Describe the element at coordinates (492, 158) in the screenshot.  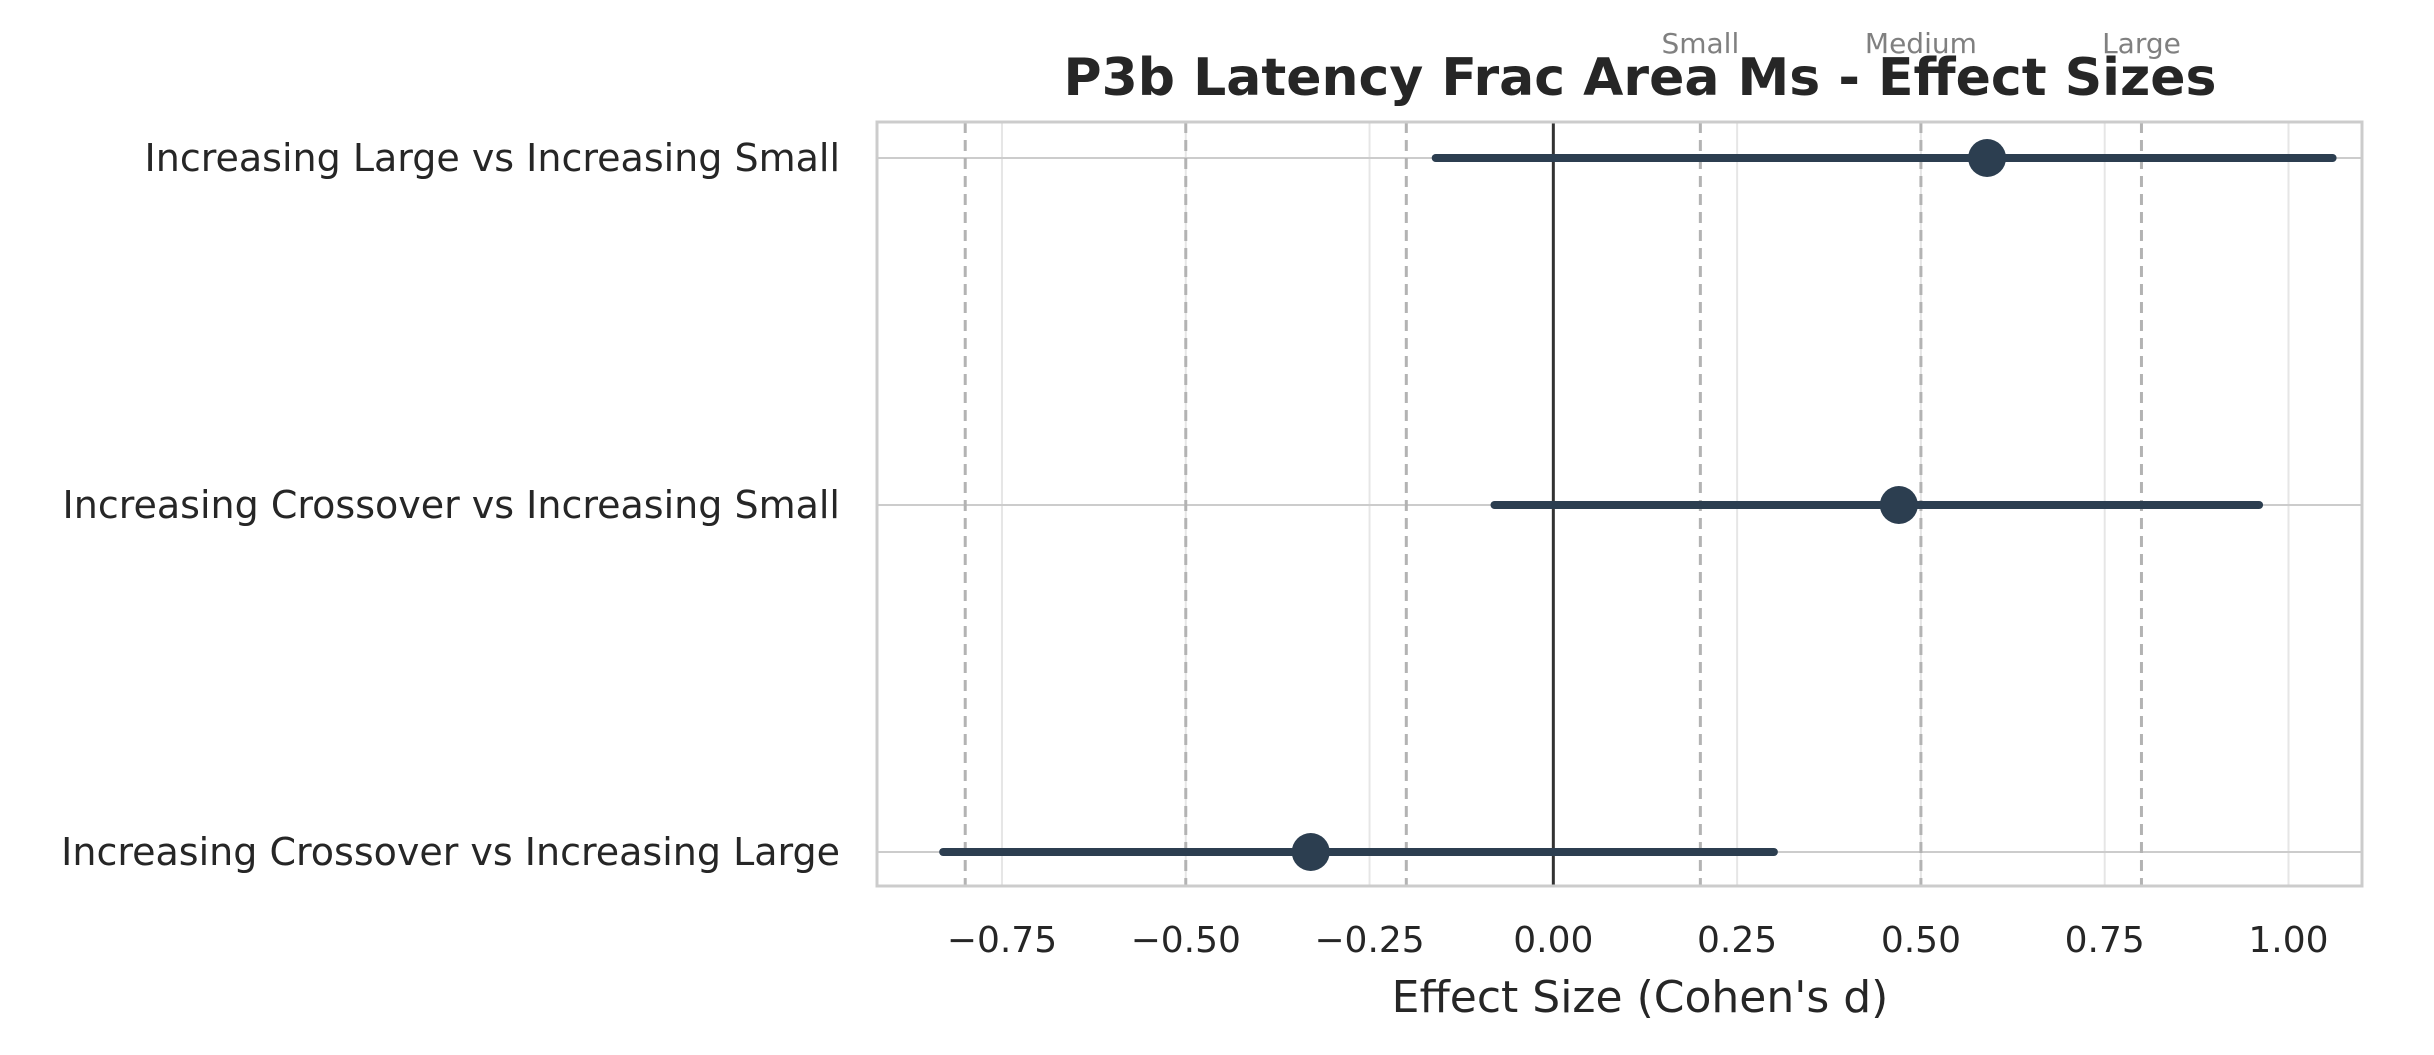
I see `comparison-label: Increasing Large vs Increasing Small` at that location.